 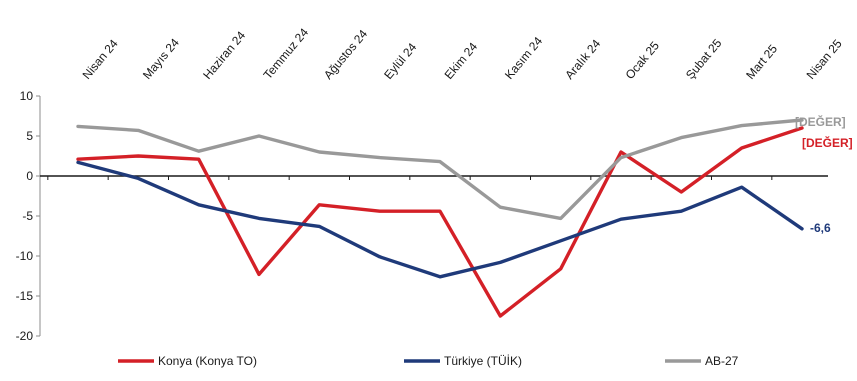 What do you see at coordinates (824, 59) in the screenshot?
I see `x-tick-label: Nisan 25` at bounding box center [824, 59].